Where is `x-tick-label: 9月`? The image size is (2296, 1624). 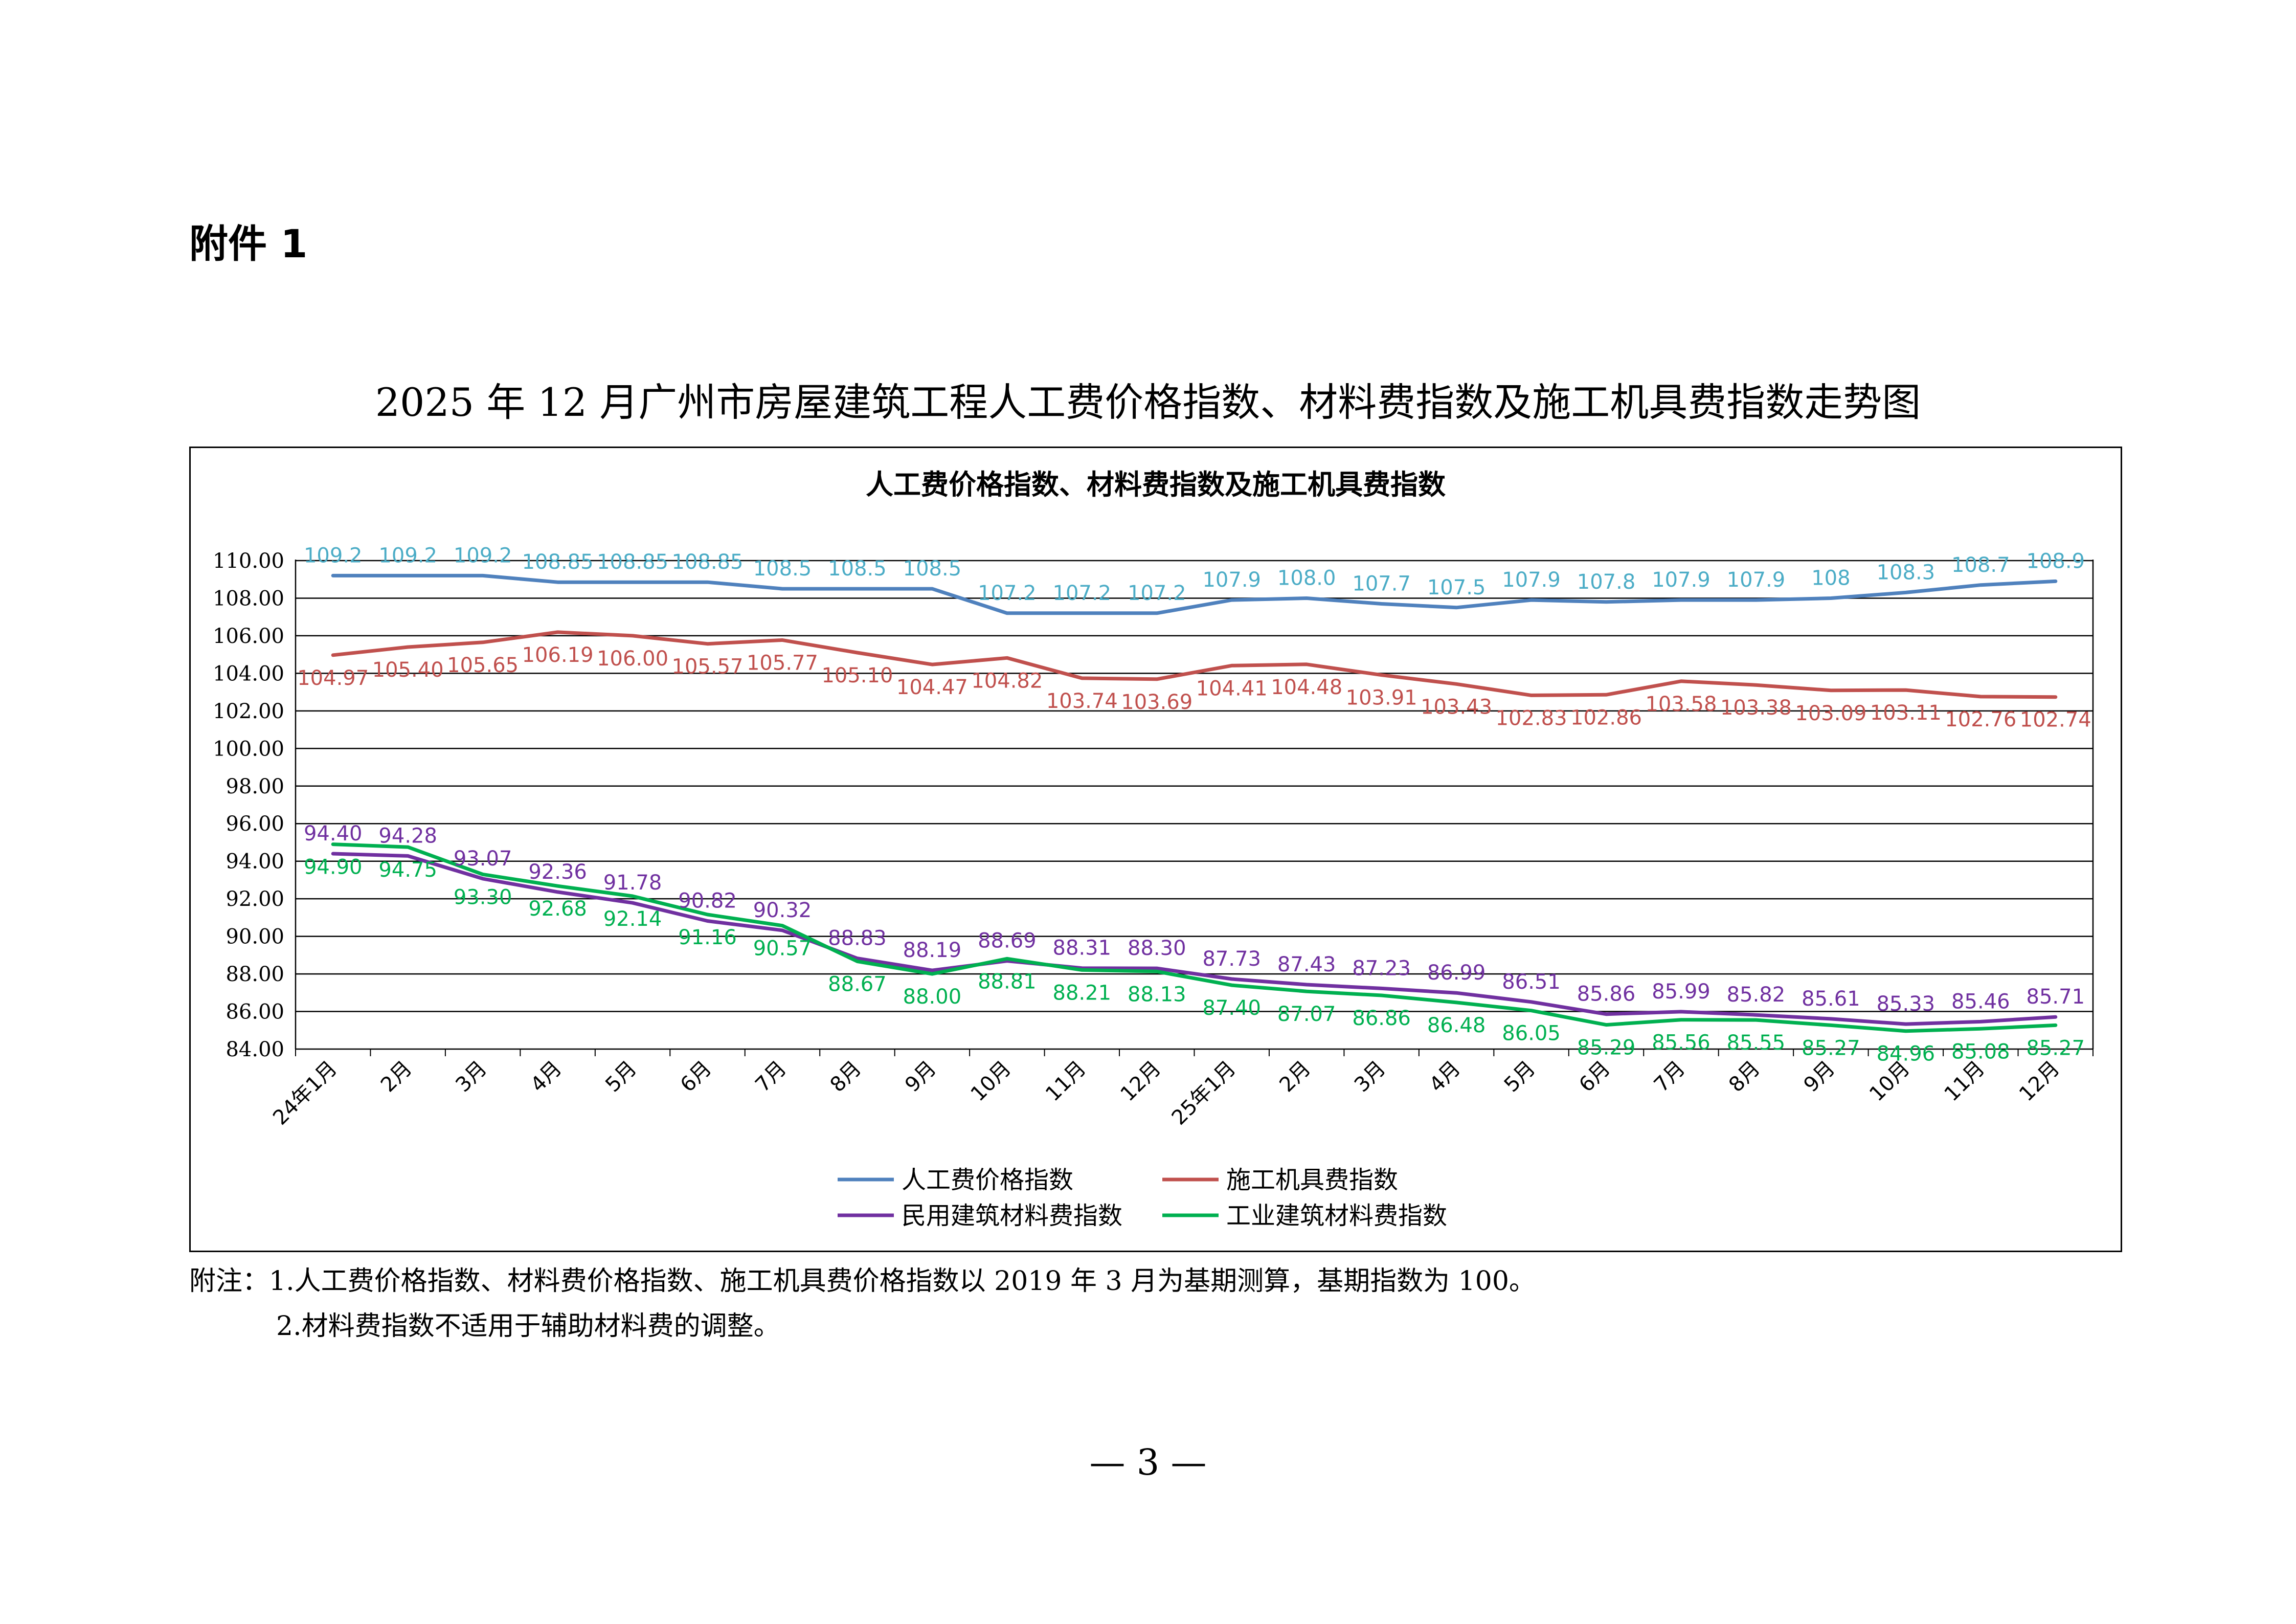
x-tick-label: 9月 is located at coordinates (921, 1077).